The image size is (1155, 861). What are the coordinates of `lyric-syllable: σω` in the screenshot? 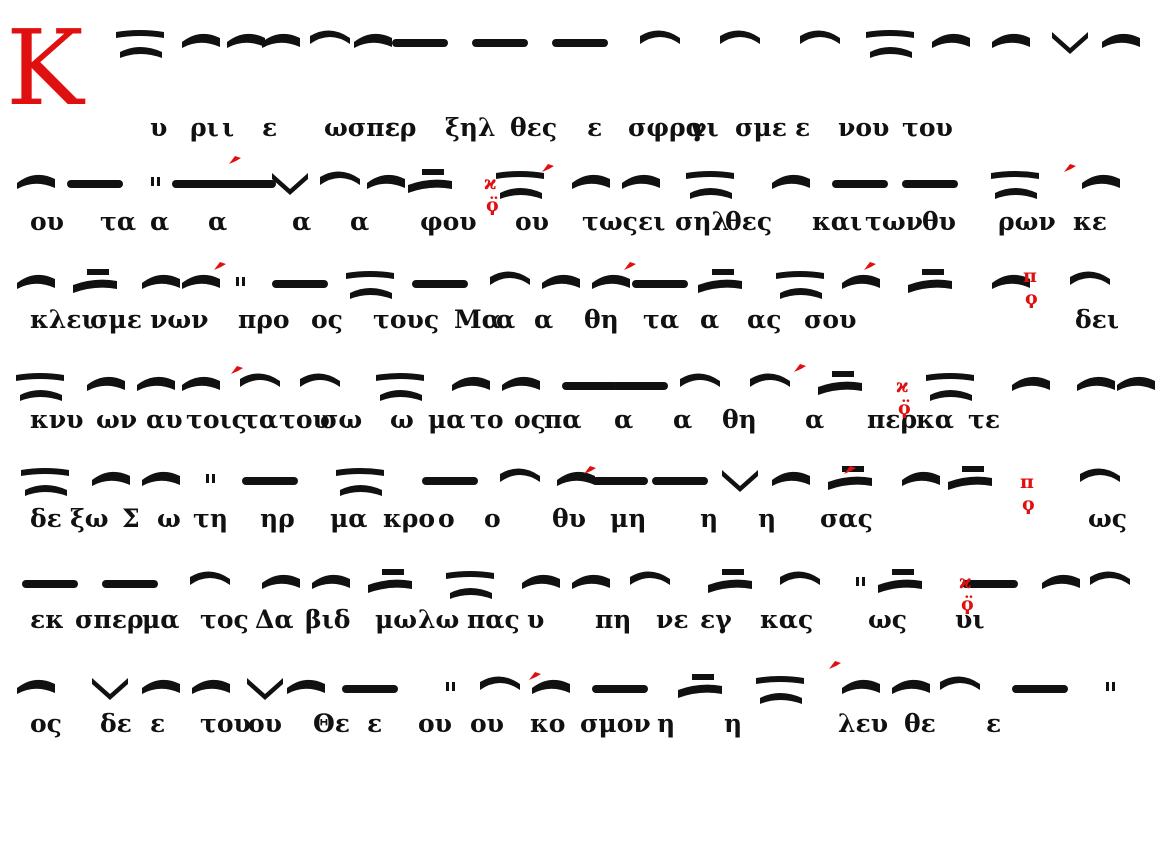 It's located at (341, 419).